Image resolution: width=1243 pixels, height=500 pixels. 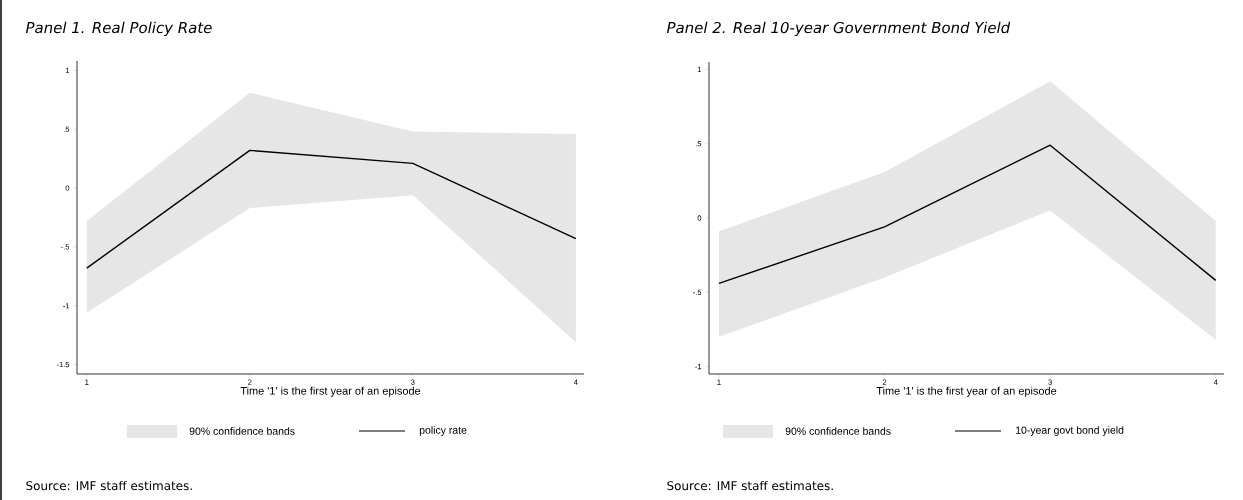 I want to click on chart-title: Panel 1. Real Policy Rate, so click(x=118, y=29).